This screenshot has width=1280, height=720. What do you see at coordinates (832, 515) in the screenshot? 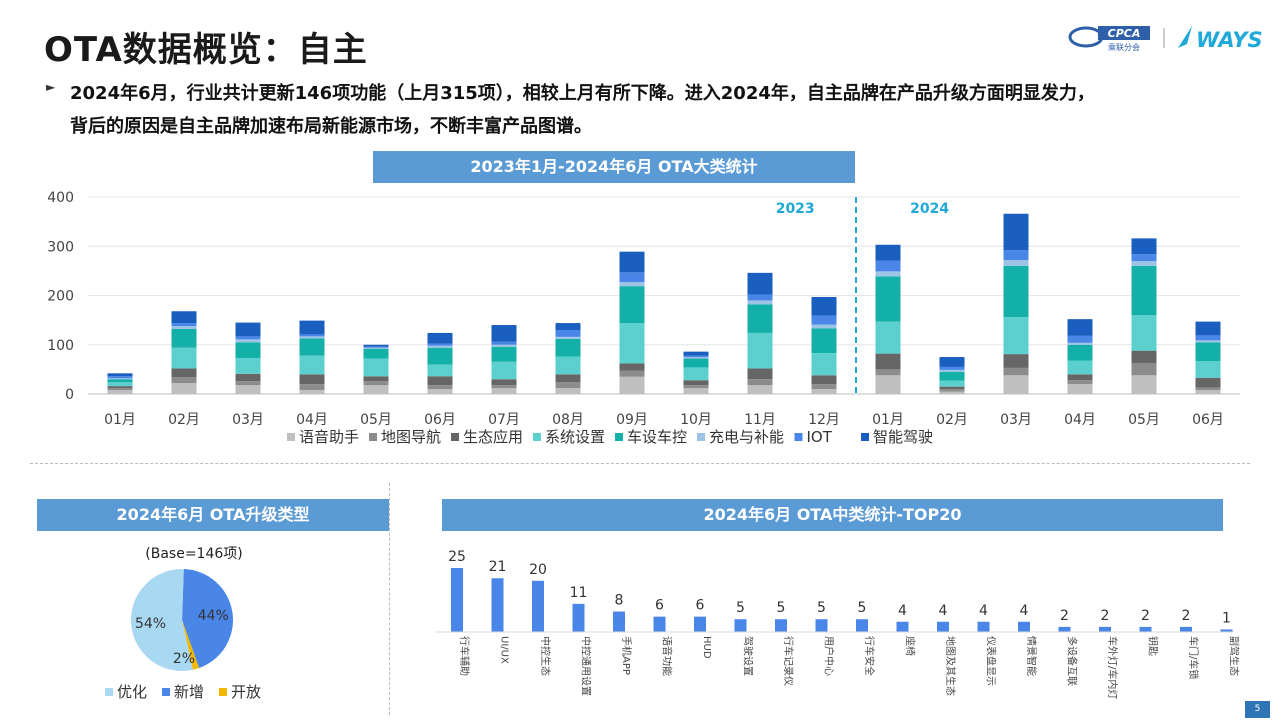
I see `top20-chart-title: 2024年6月 OTA中类统计-TOP20` at bounding box center [832, 515].